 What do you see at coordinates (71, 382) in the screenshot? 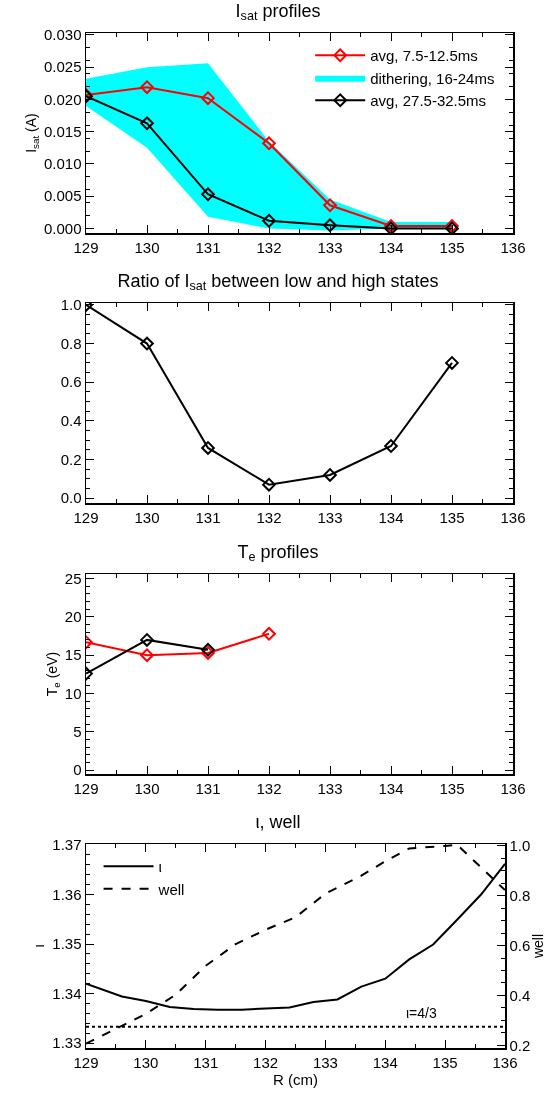
I see `y-tick-label: 0.6` at bounding box center [71, 382].